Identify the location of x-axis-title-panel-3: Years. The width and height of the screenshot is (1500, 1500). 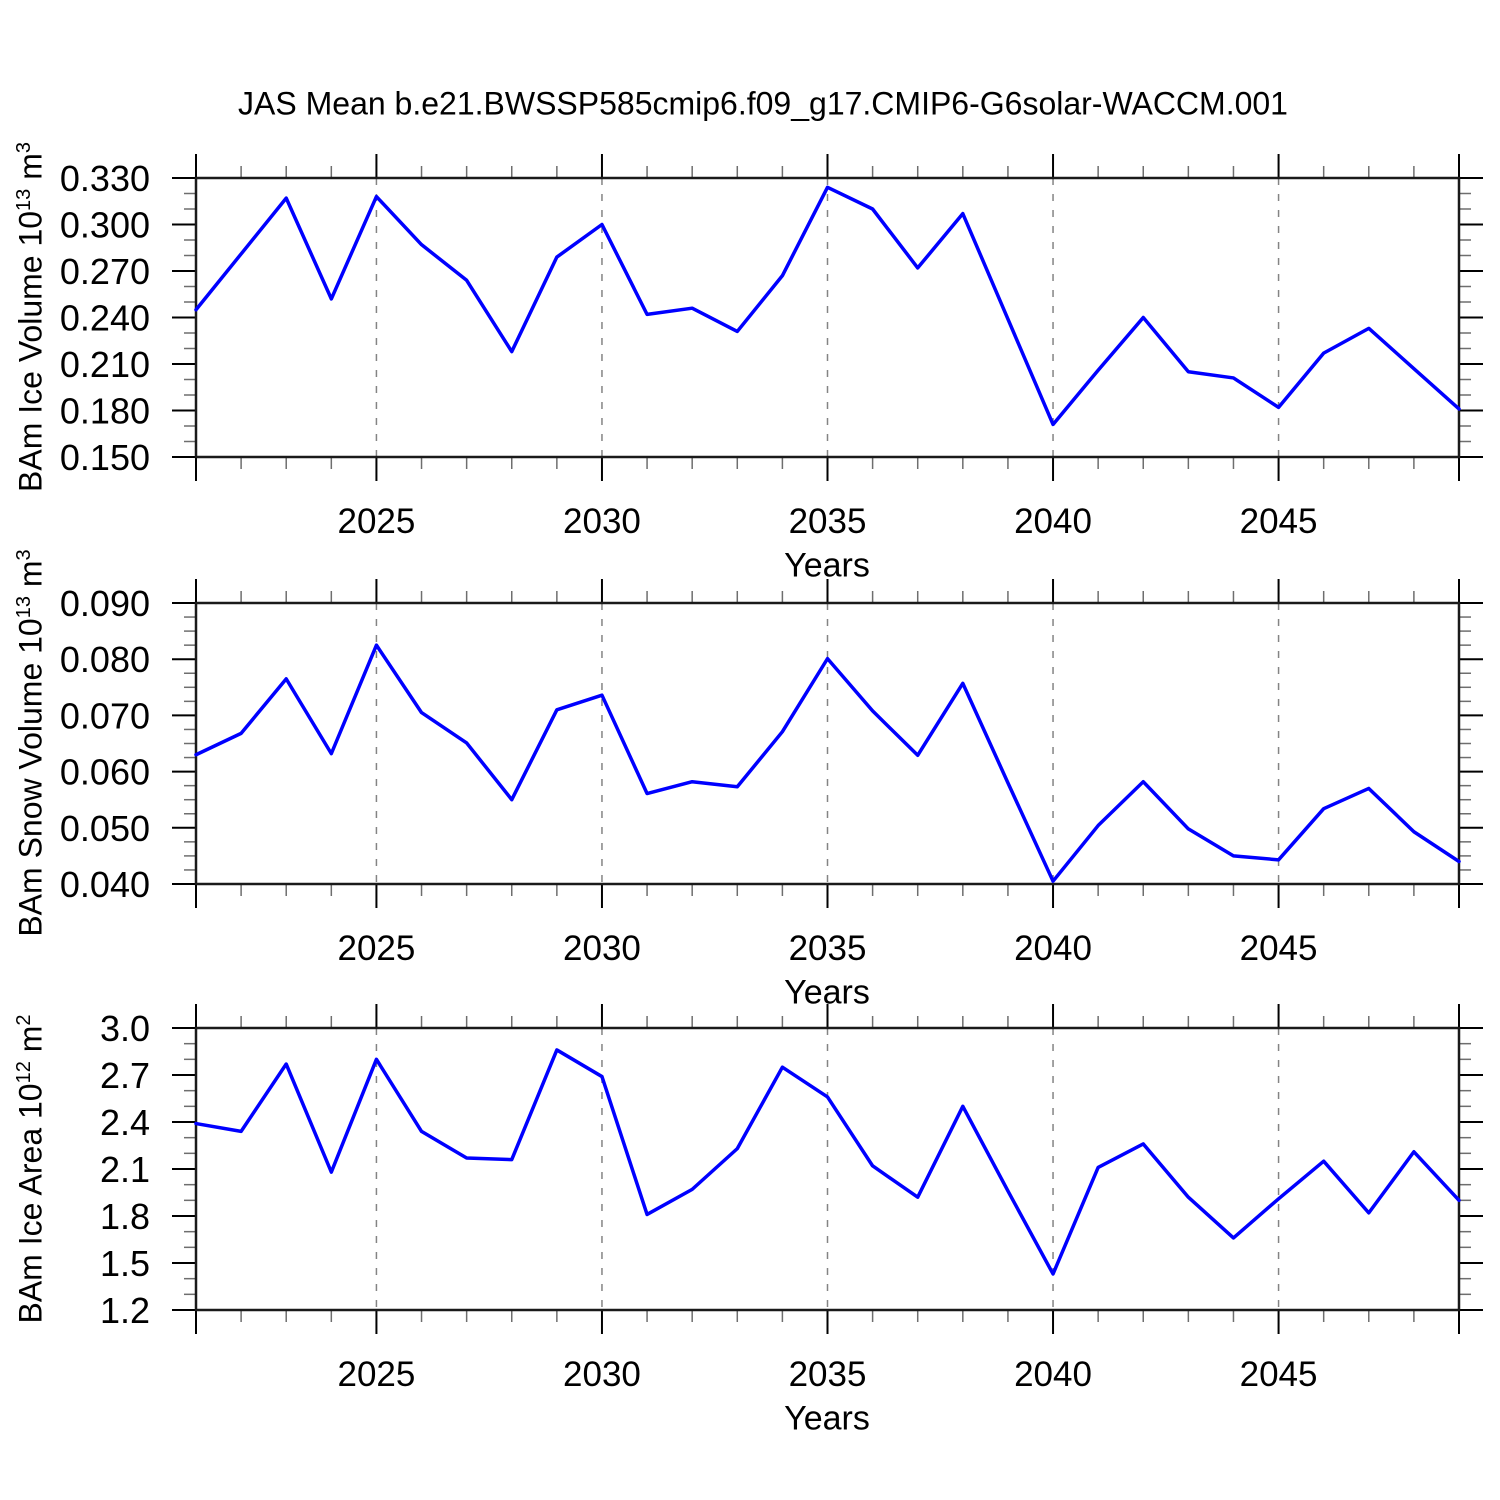
(827, 1418).